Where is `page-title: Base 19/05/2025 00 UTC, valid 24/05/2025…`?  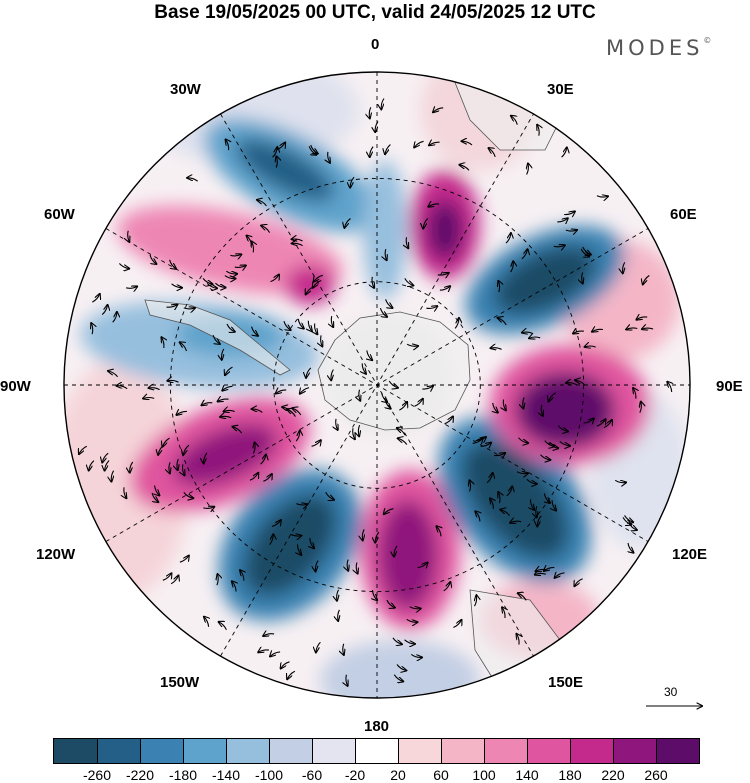
page-title: Base 19/05/2025 00 UTC, valid 24/05/2025… is located at coordinates (375, 12).